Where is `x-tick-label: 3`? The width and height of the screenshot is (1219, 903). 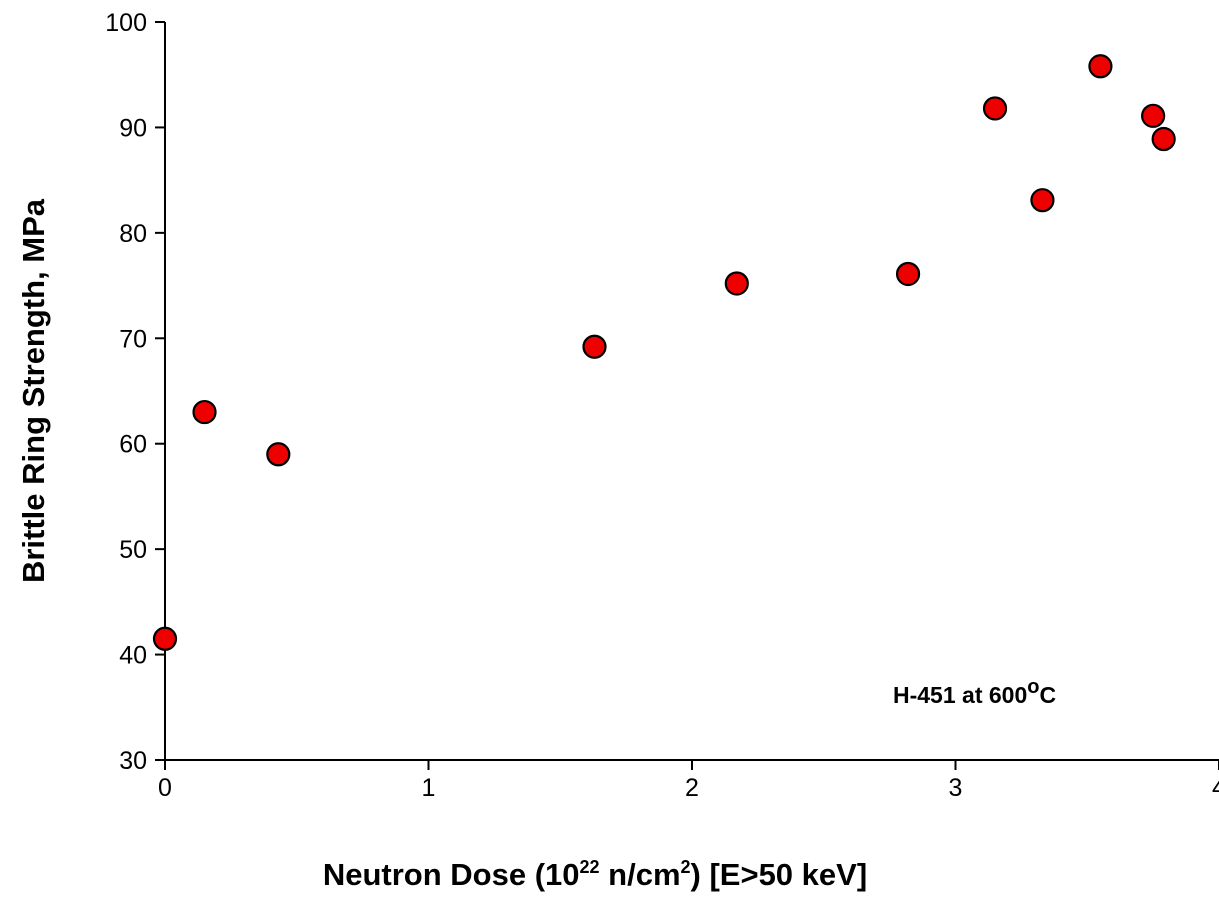 x-tick-label: 3 is located at coordinates (956, 788).